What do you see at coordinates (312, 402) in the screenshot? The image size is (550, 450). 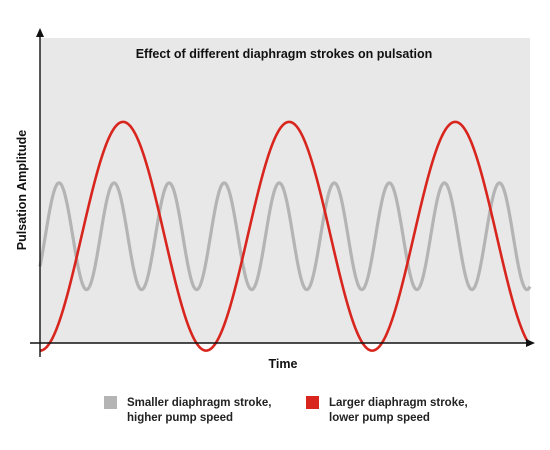 I see `legend-swatch-larger-stroke` at bounding box center [312, 402].